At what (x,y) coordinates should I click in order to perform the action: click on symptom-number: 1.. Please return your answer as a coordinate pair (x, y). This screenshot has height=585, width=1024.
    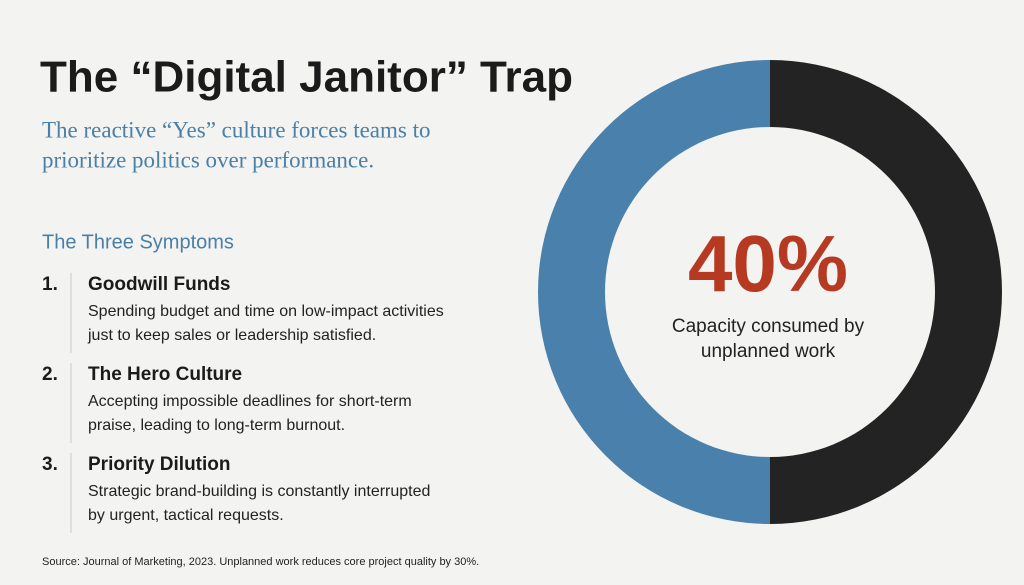
    Looking at the image, I should click on (50, 284).